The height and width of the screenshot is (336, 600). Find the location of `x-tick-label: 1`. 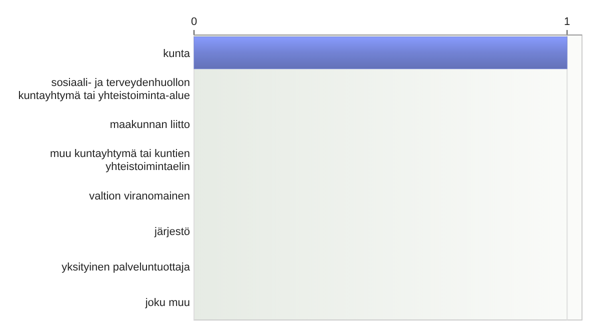

x-tick-label: 1 is located at coordinates (567, 22).